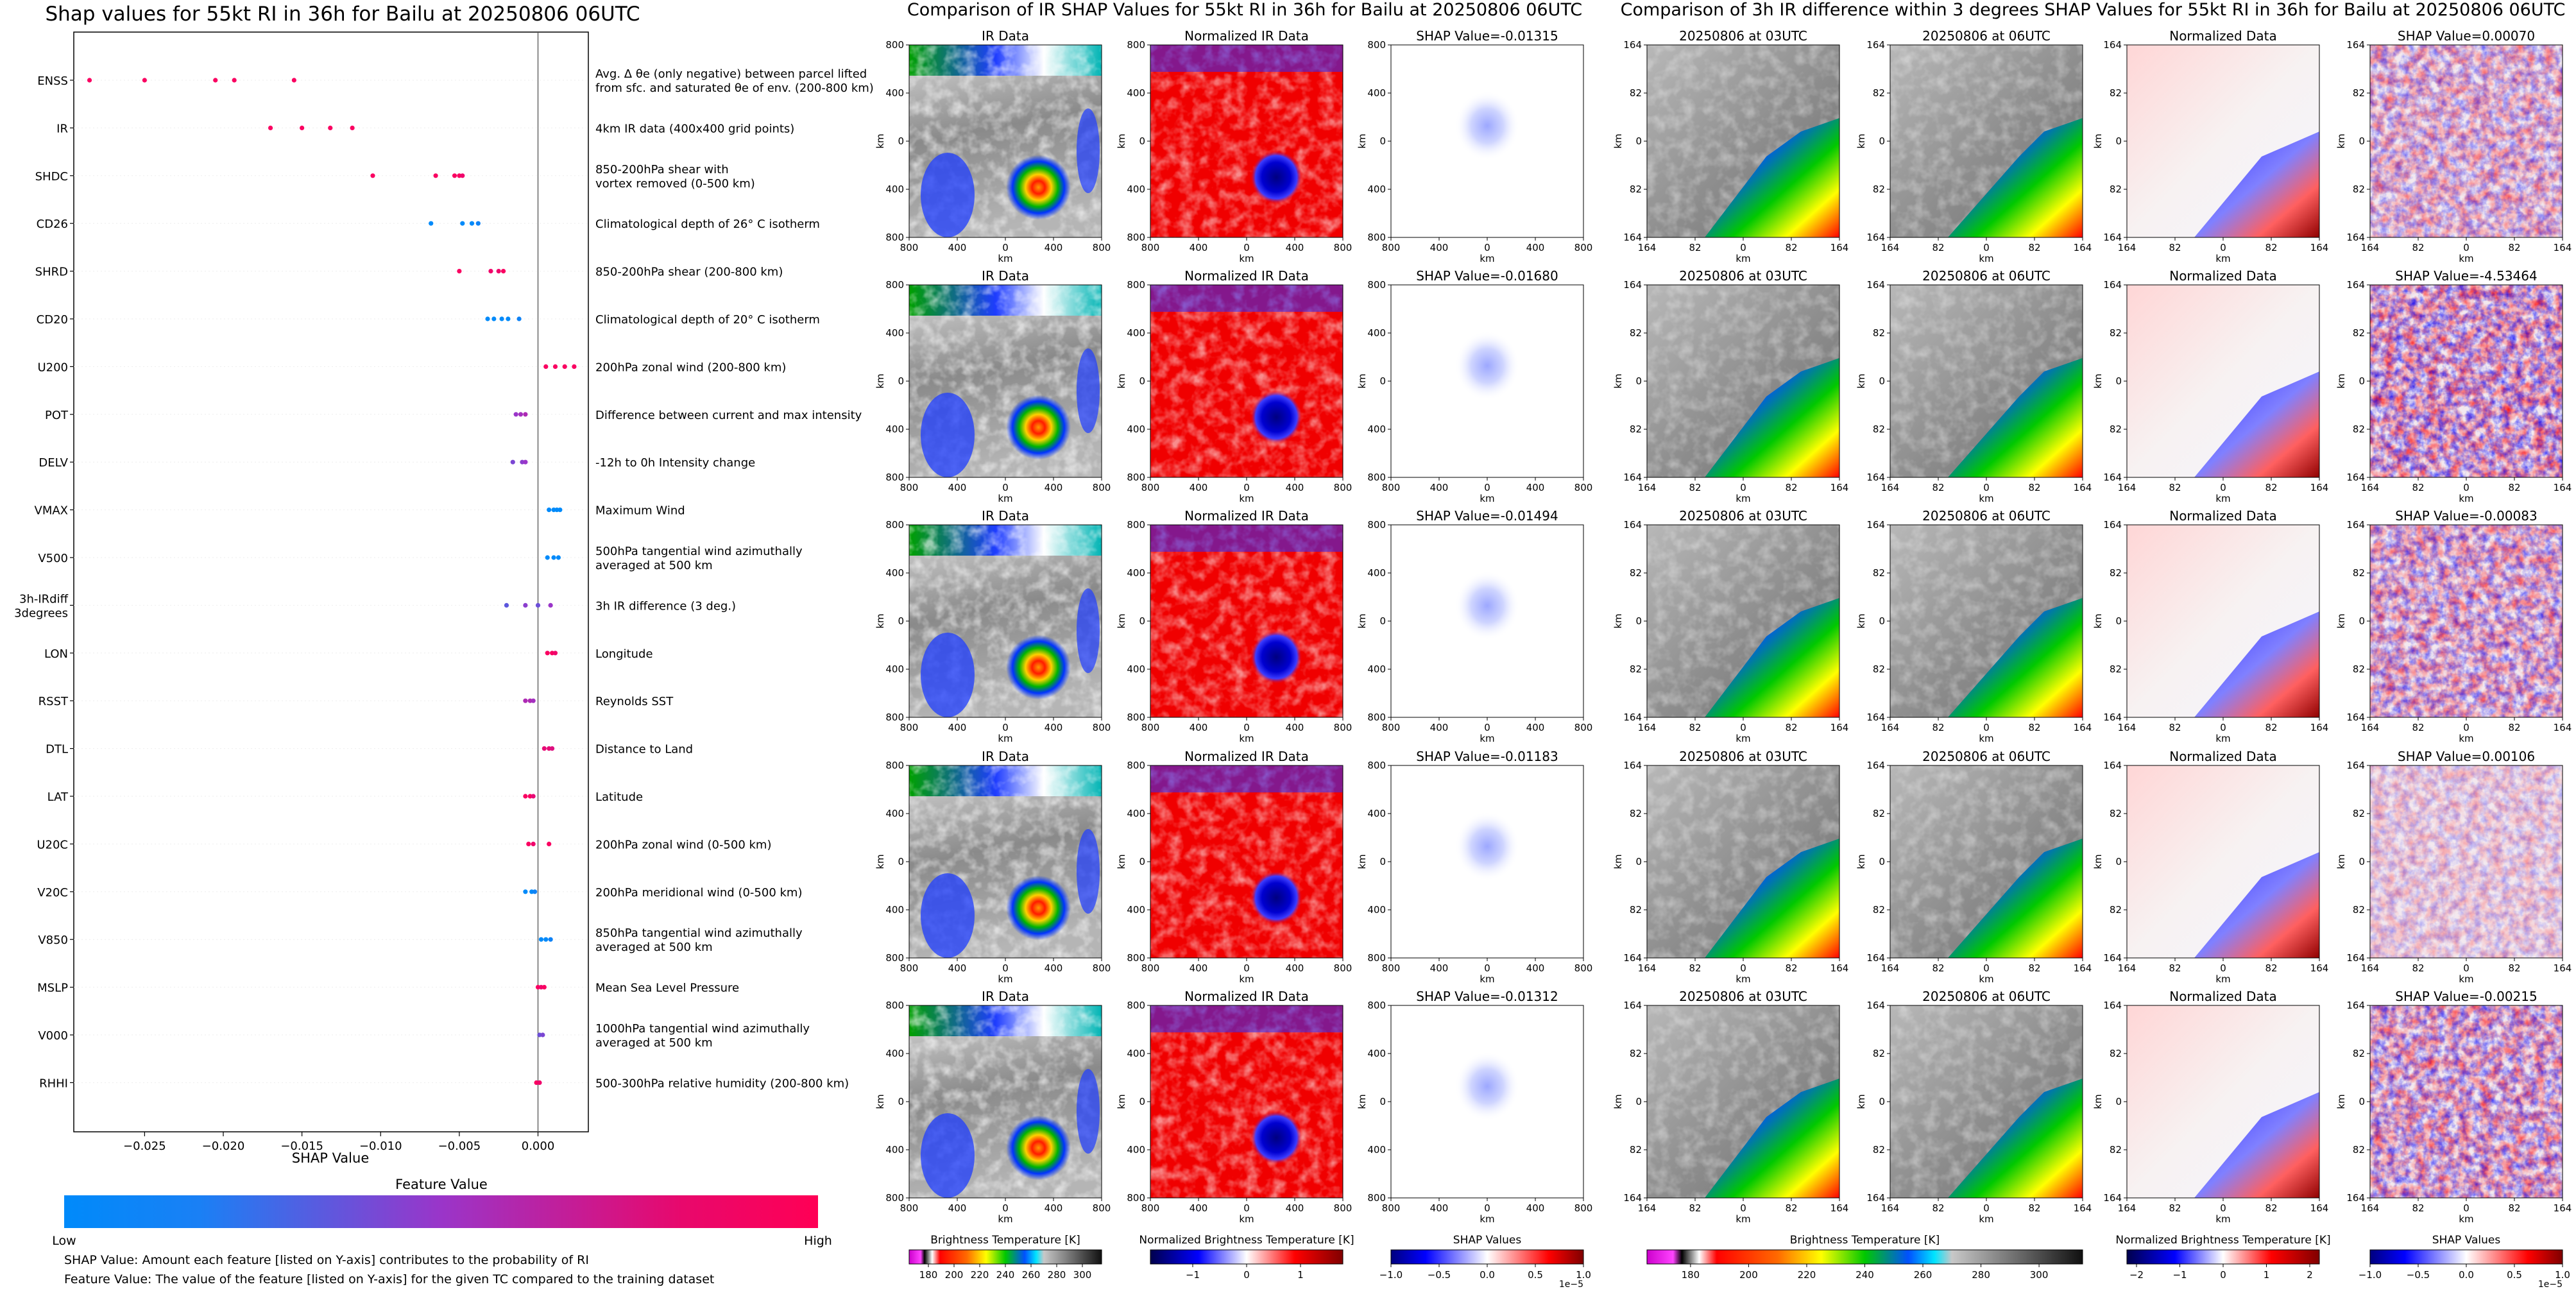 This screenshot has height=1289, width=2576. I want to click on colorbar-strip, so click(1864, 1257).